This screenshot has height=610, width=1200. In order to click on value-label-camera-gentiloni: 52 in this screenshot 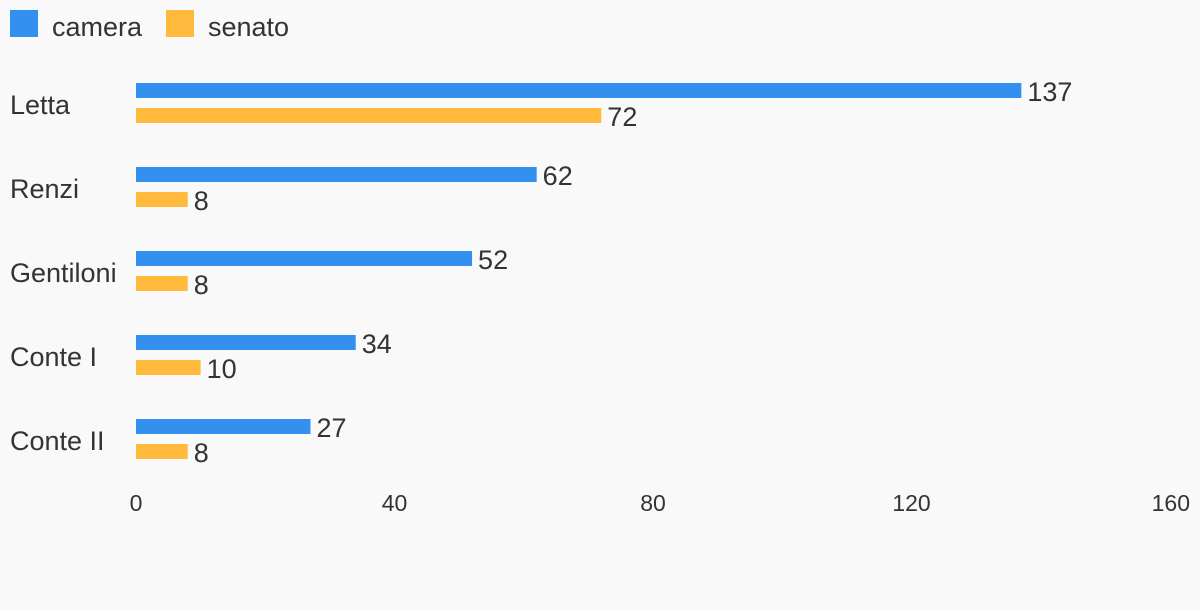, I will do `click(493, 260)`.